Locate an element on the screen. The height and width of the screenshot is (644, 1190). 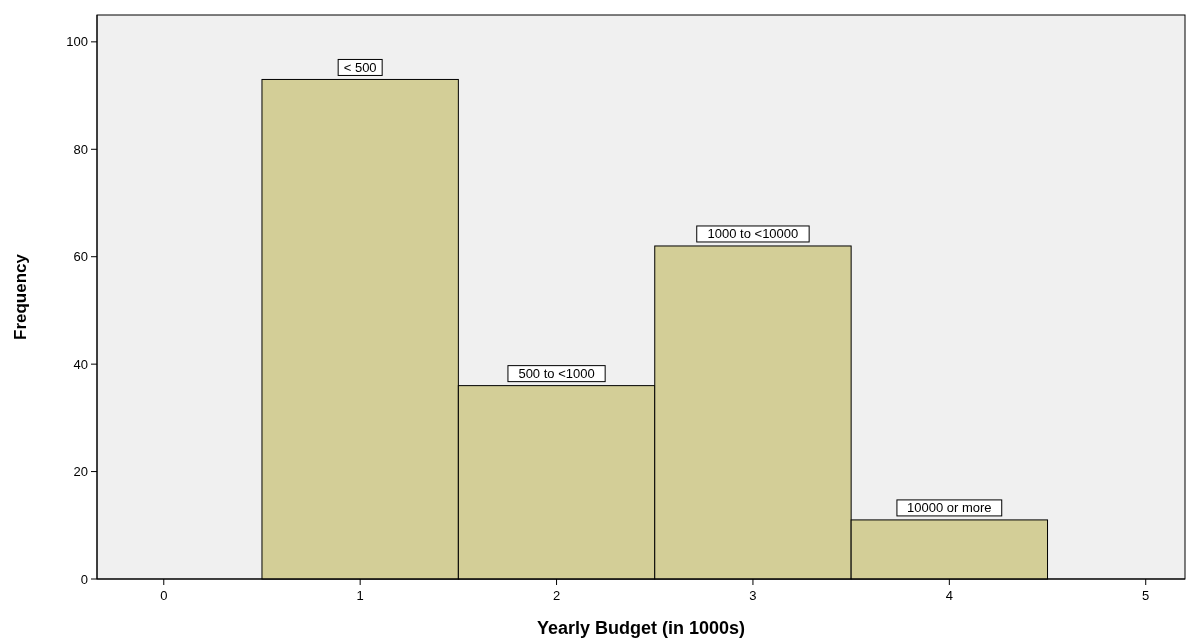
x-tick-label: 5 is located at coordinates (1146, 595).